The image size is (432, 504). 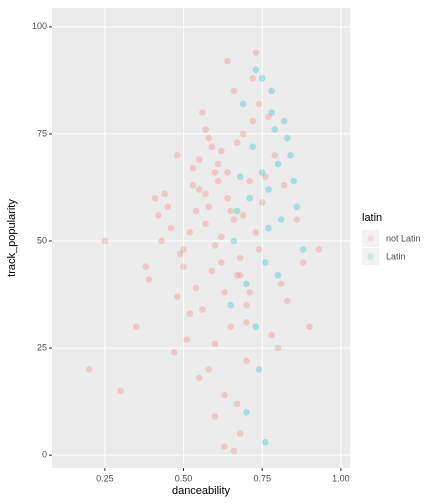 What do you see at coordinates (262, 478) in the screenshot?
I see `x-tick-label: 0.75` at bounding box center [262, 478].